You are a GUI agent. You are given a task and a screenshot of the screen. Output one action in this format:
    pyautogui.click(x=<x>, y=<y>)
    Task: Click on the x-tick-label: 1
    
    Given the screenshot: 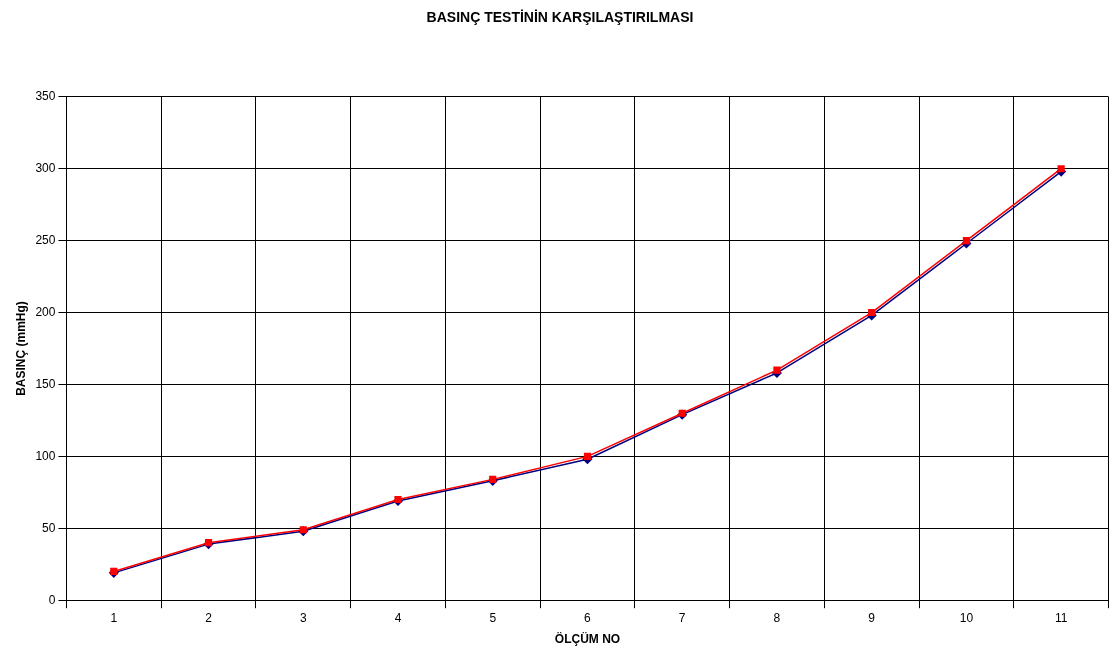 What is the action you would take?
    pyautogui.click(x=114, y=617)
    